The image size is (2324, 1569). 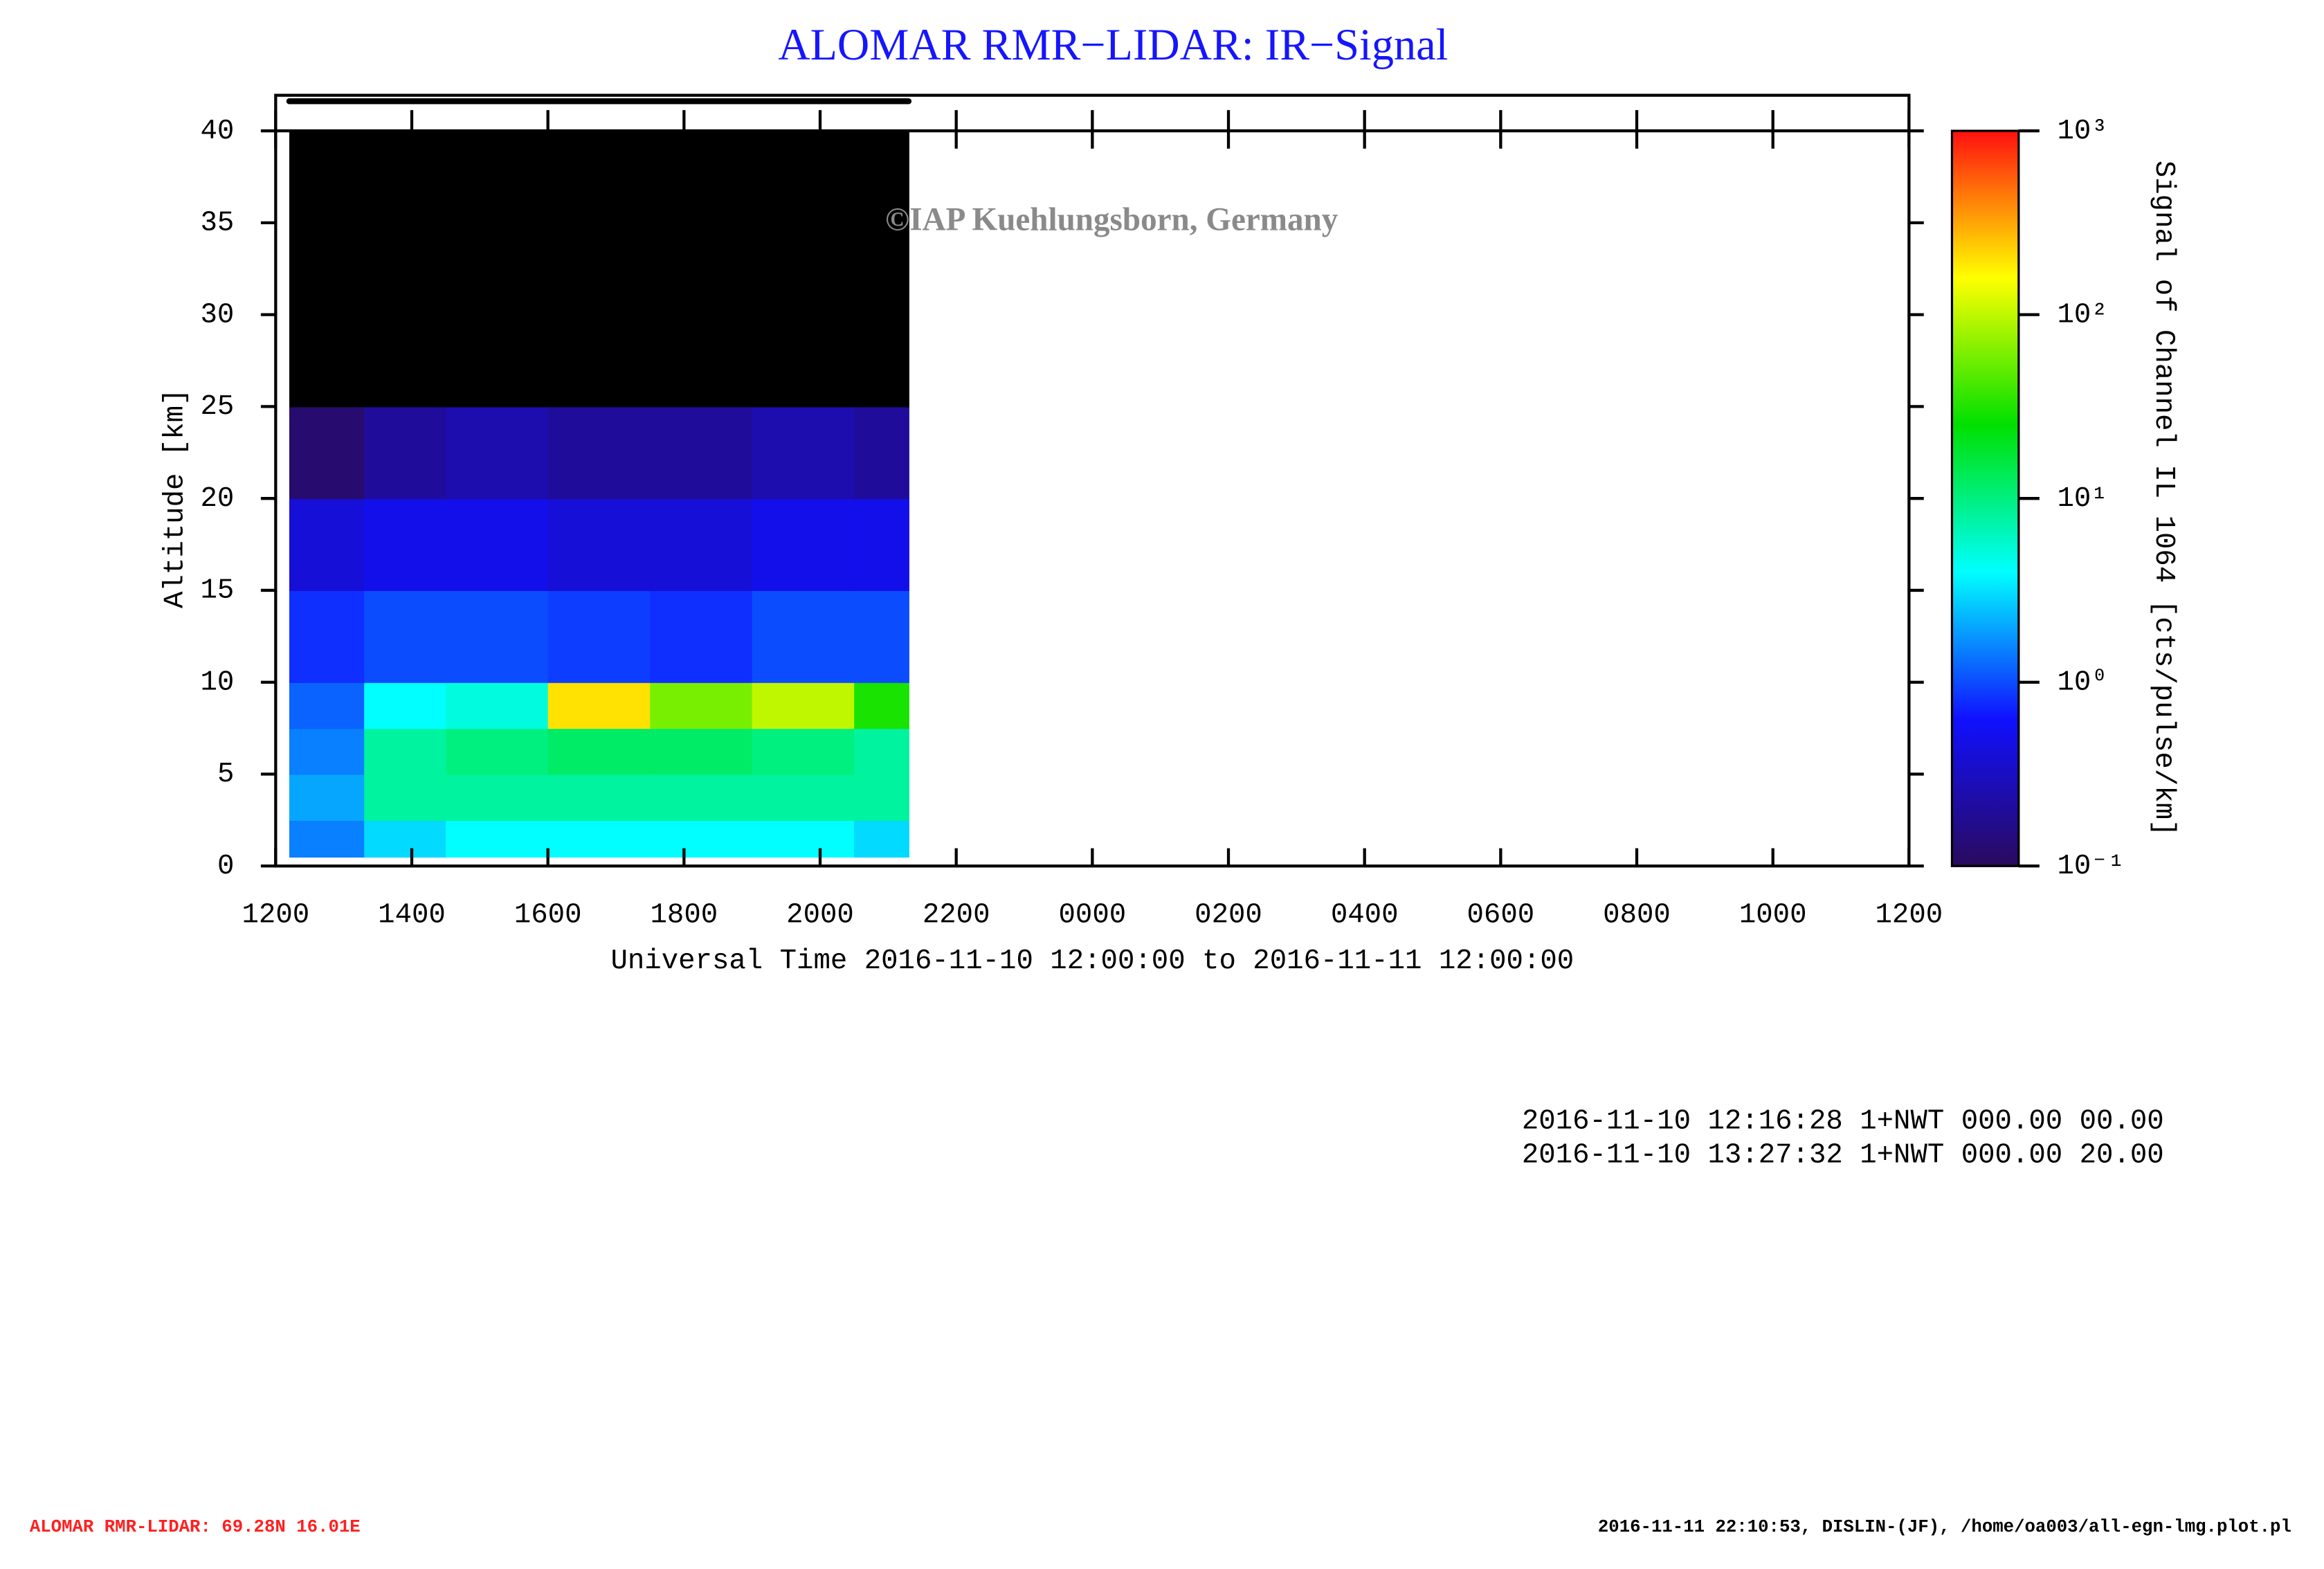 I want to click on chart-title: ALOMAR RMR−LIDAR: IR−Signal, so click(x=1113, y=44).